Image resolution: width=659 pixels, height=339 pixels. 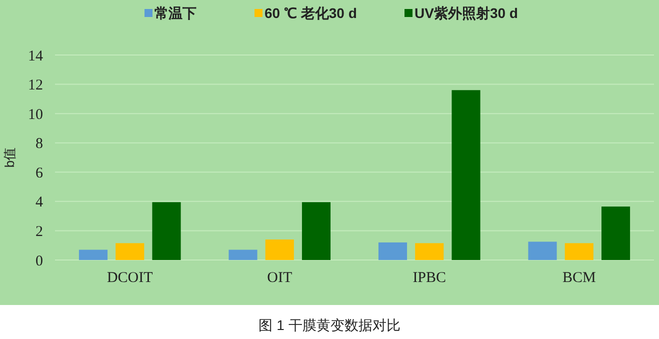 What do you see at coordinates (310, 13) in the screenshot?
I see `legend-label: 60 ℃ 老化30 d` at bounding box center [310, 13].